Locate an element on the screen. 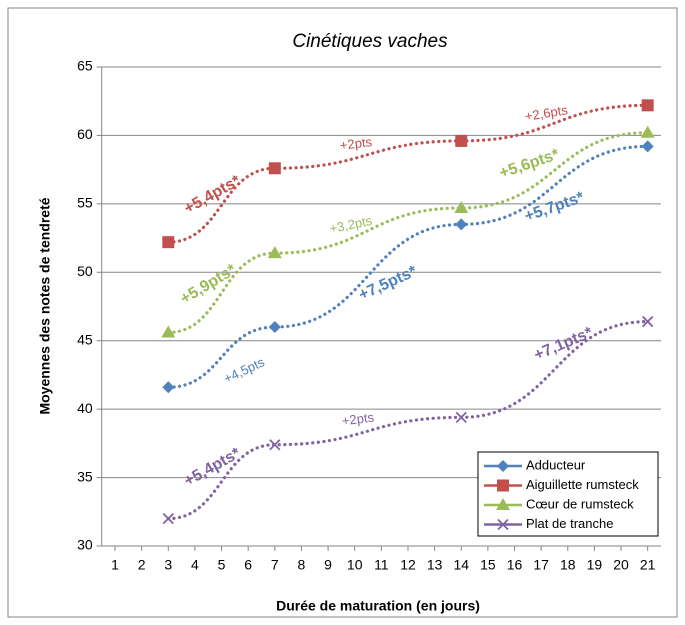 The height and width of the screenshot is (625, 685). legend-label: Adducteur is located at coordinates (556, 464).